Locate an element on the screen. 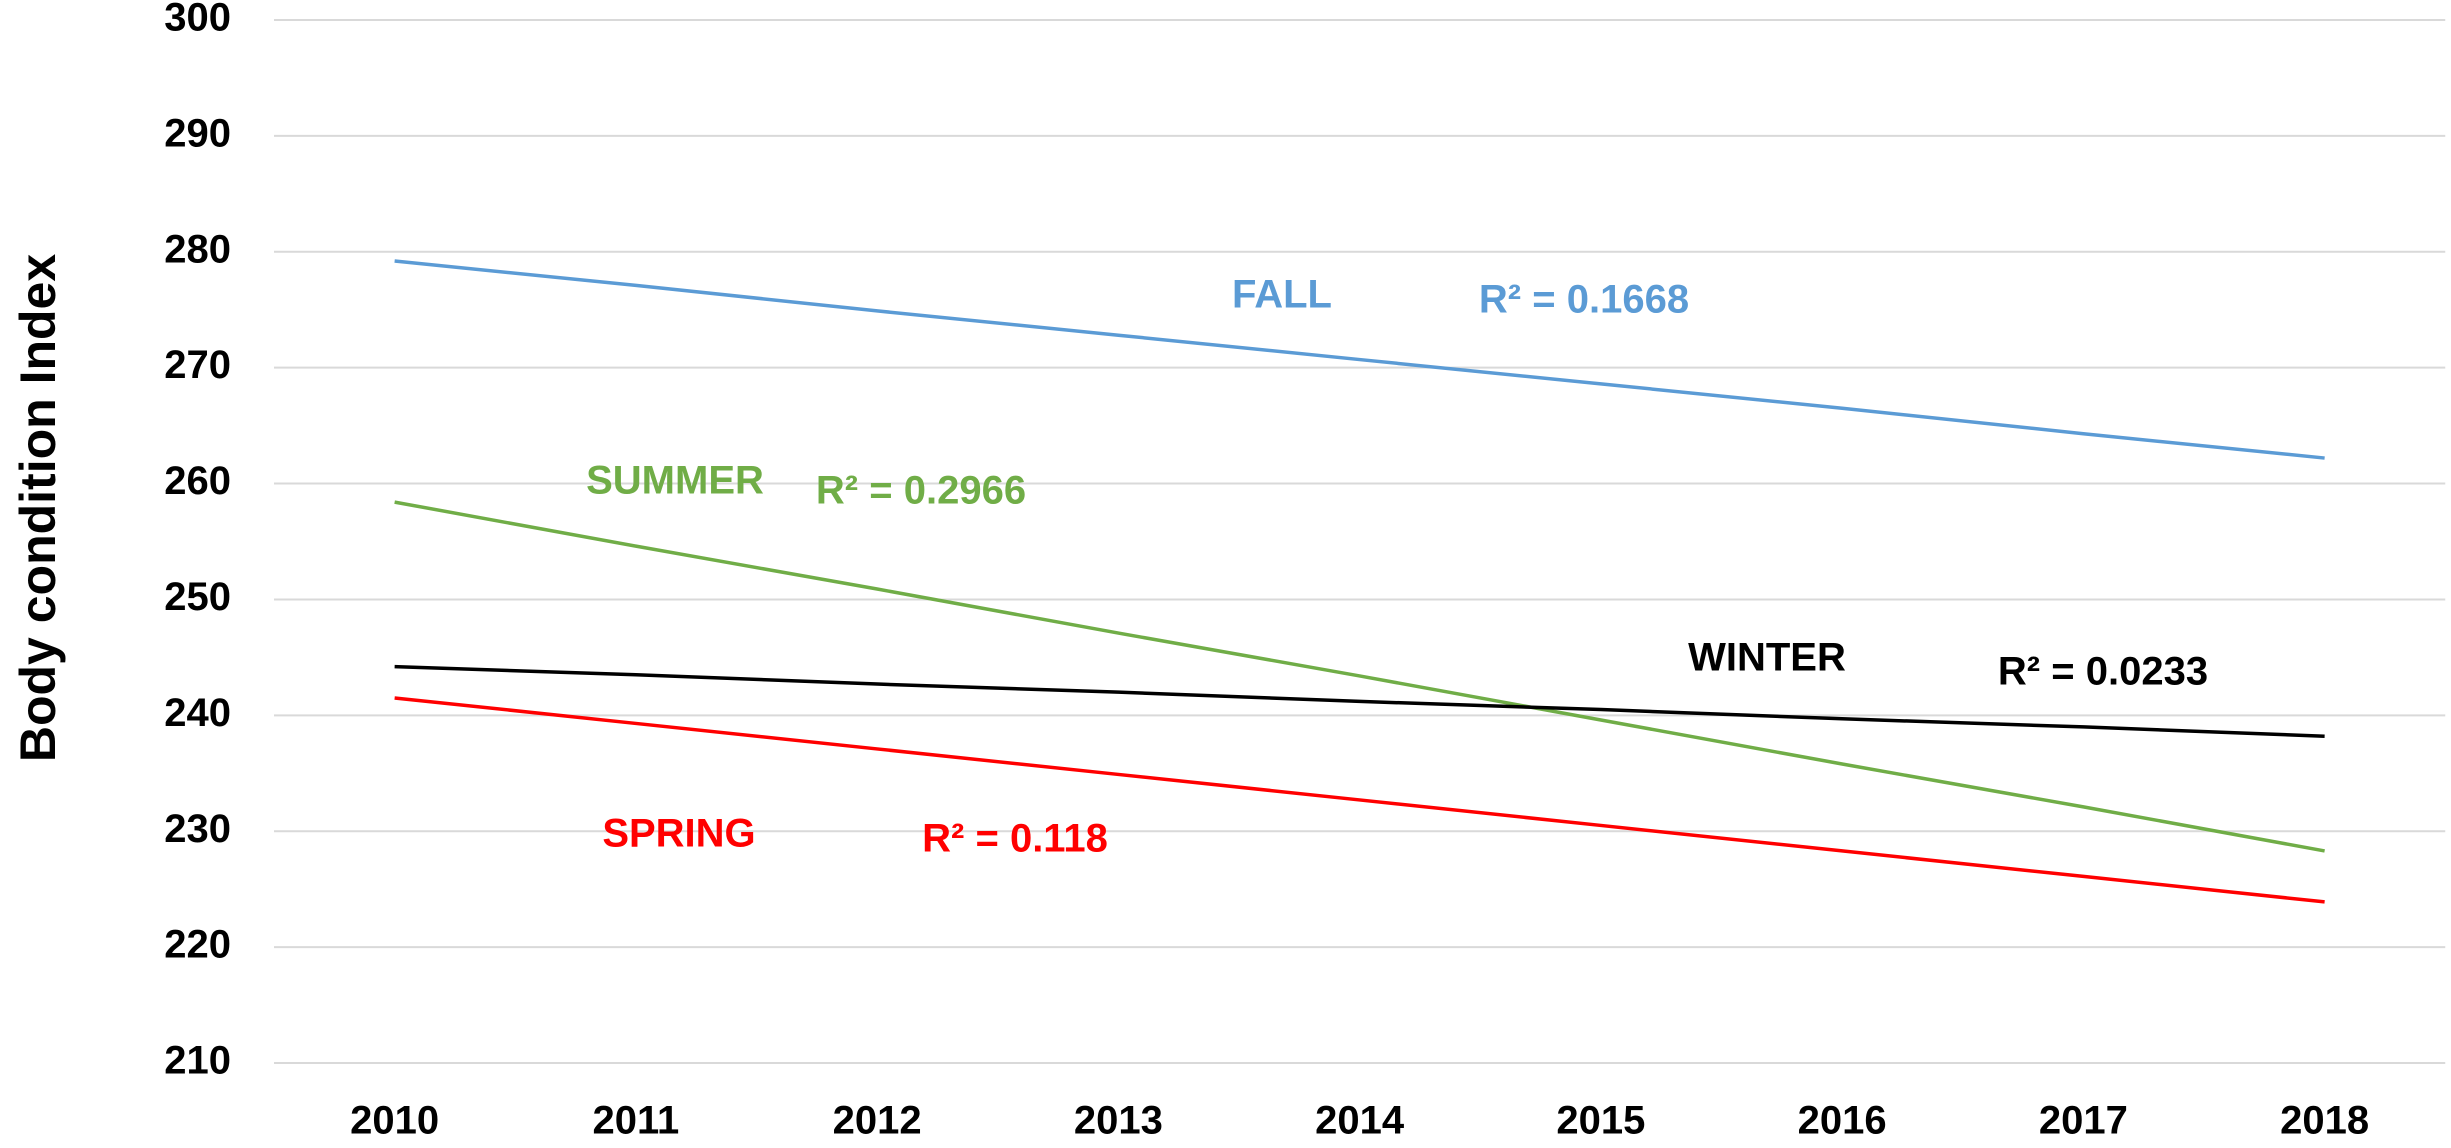 The image size is (2451, 1148). y-tick-label: 230 is located at coordinates (197, 829).